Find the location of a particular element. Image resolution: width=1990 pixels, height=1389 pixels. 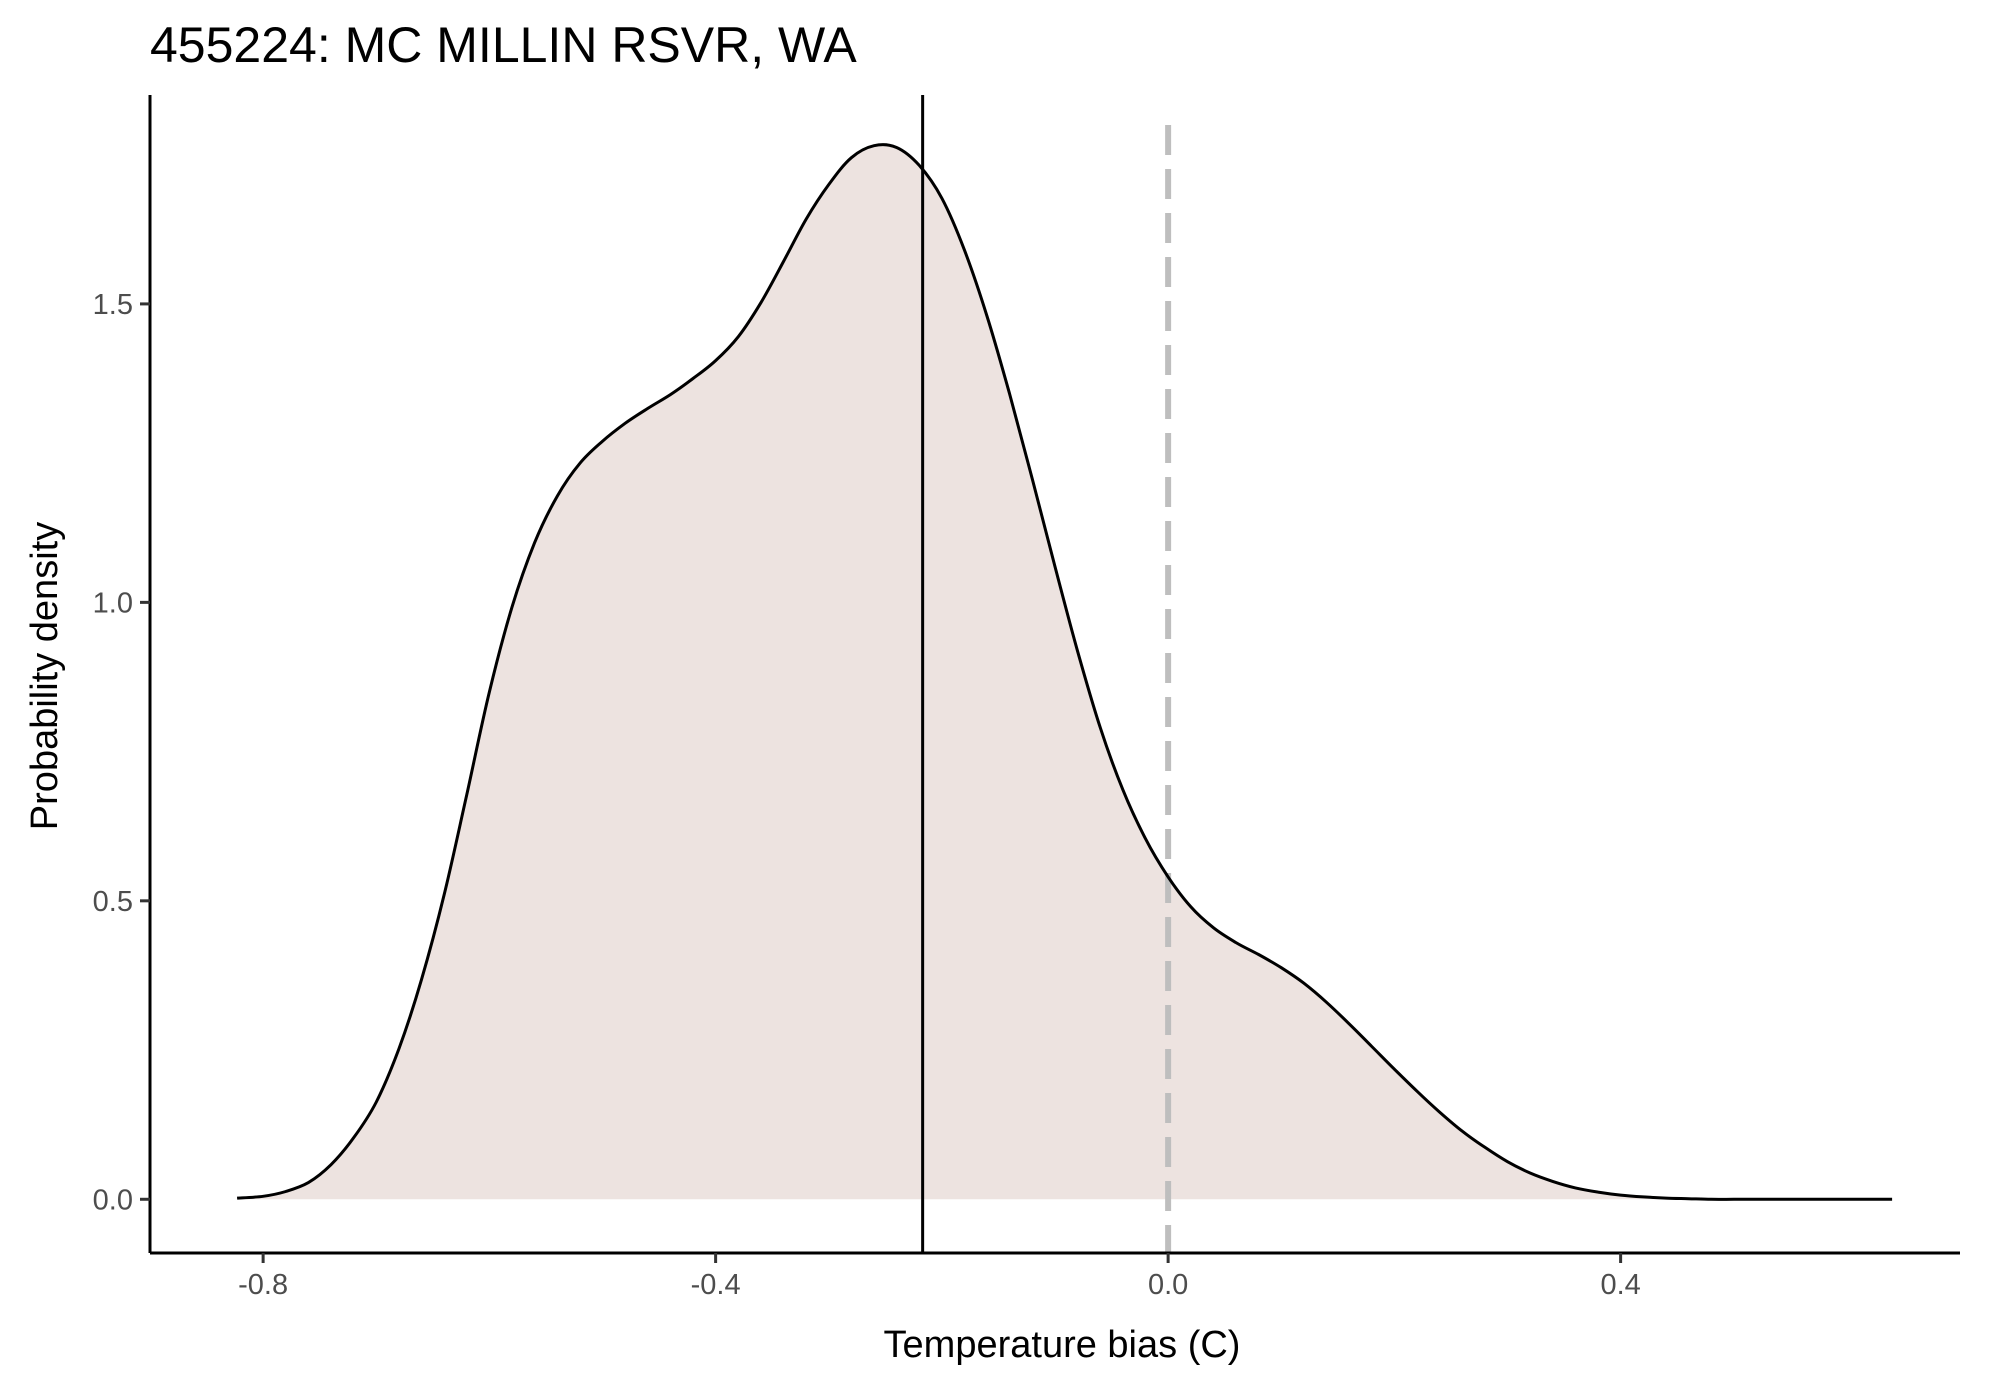

y-tick-label: 1.5 is located at coordinates (113, 305).